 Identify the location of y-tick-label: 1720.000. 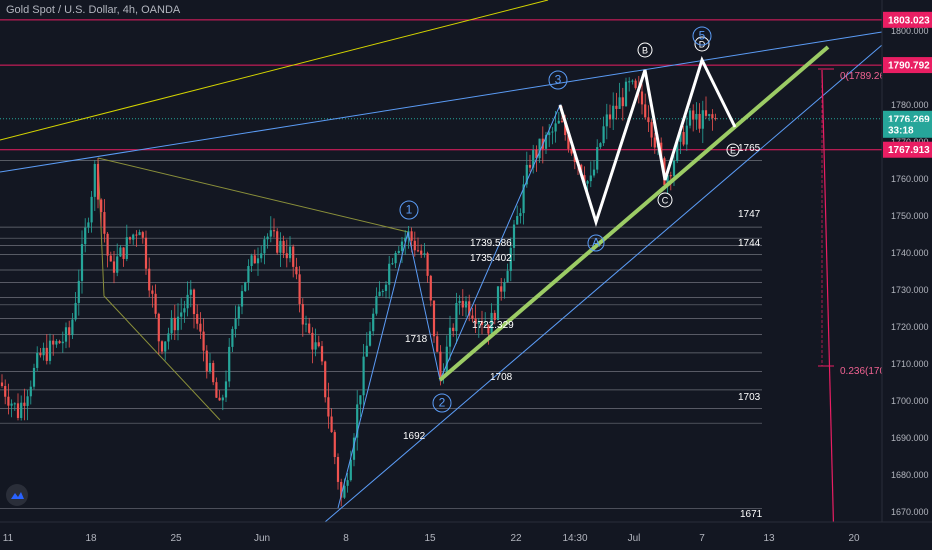
(910, 327).